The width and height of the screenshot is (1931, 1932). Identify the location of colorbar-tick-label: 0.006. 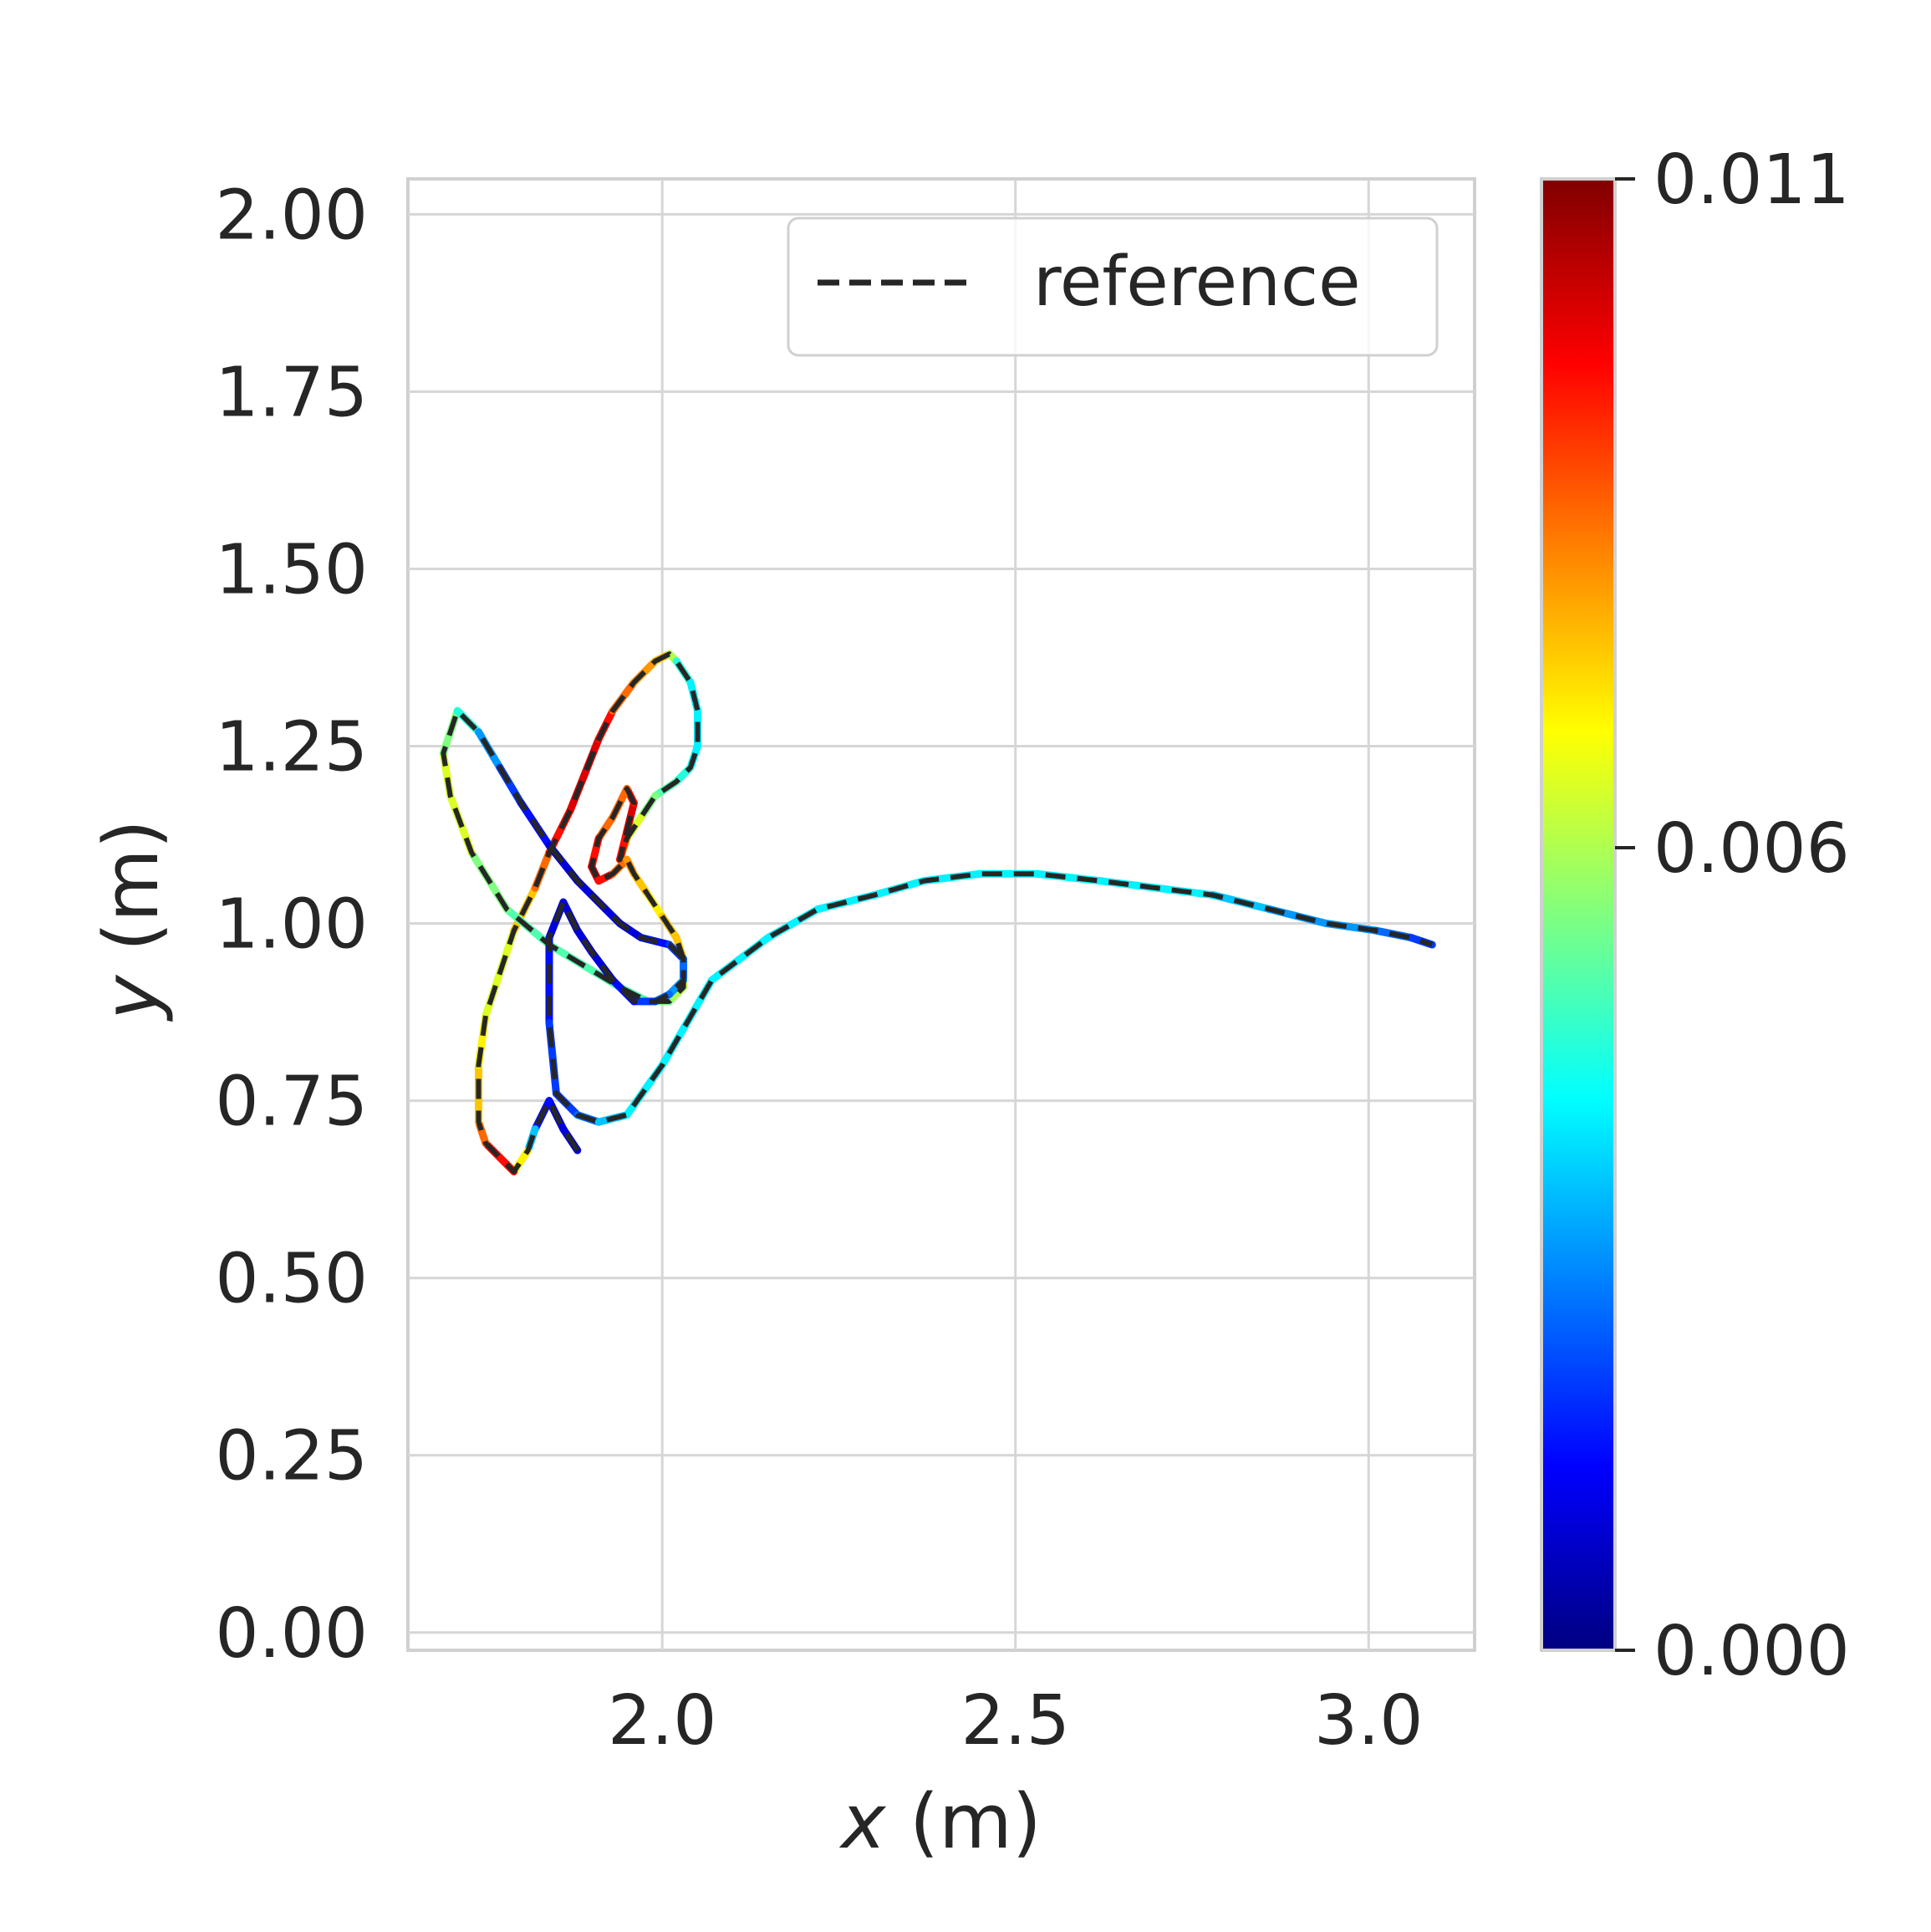
(1752, 849).